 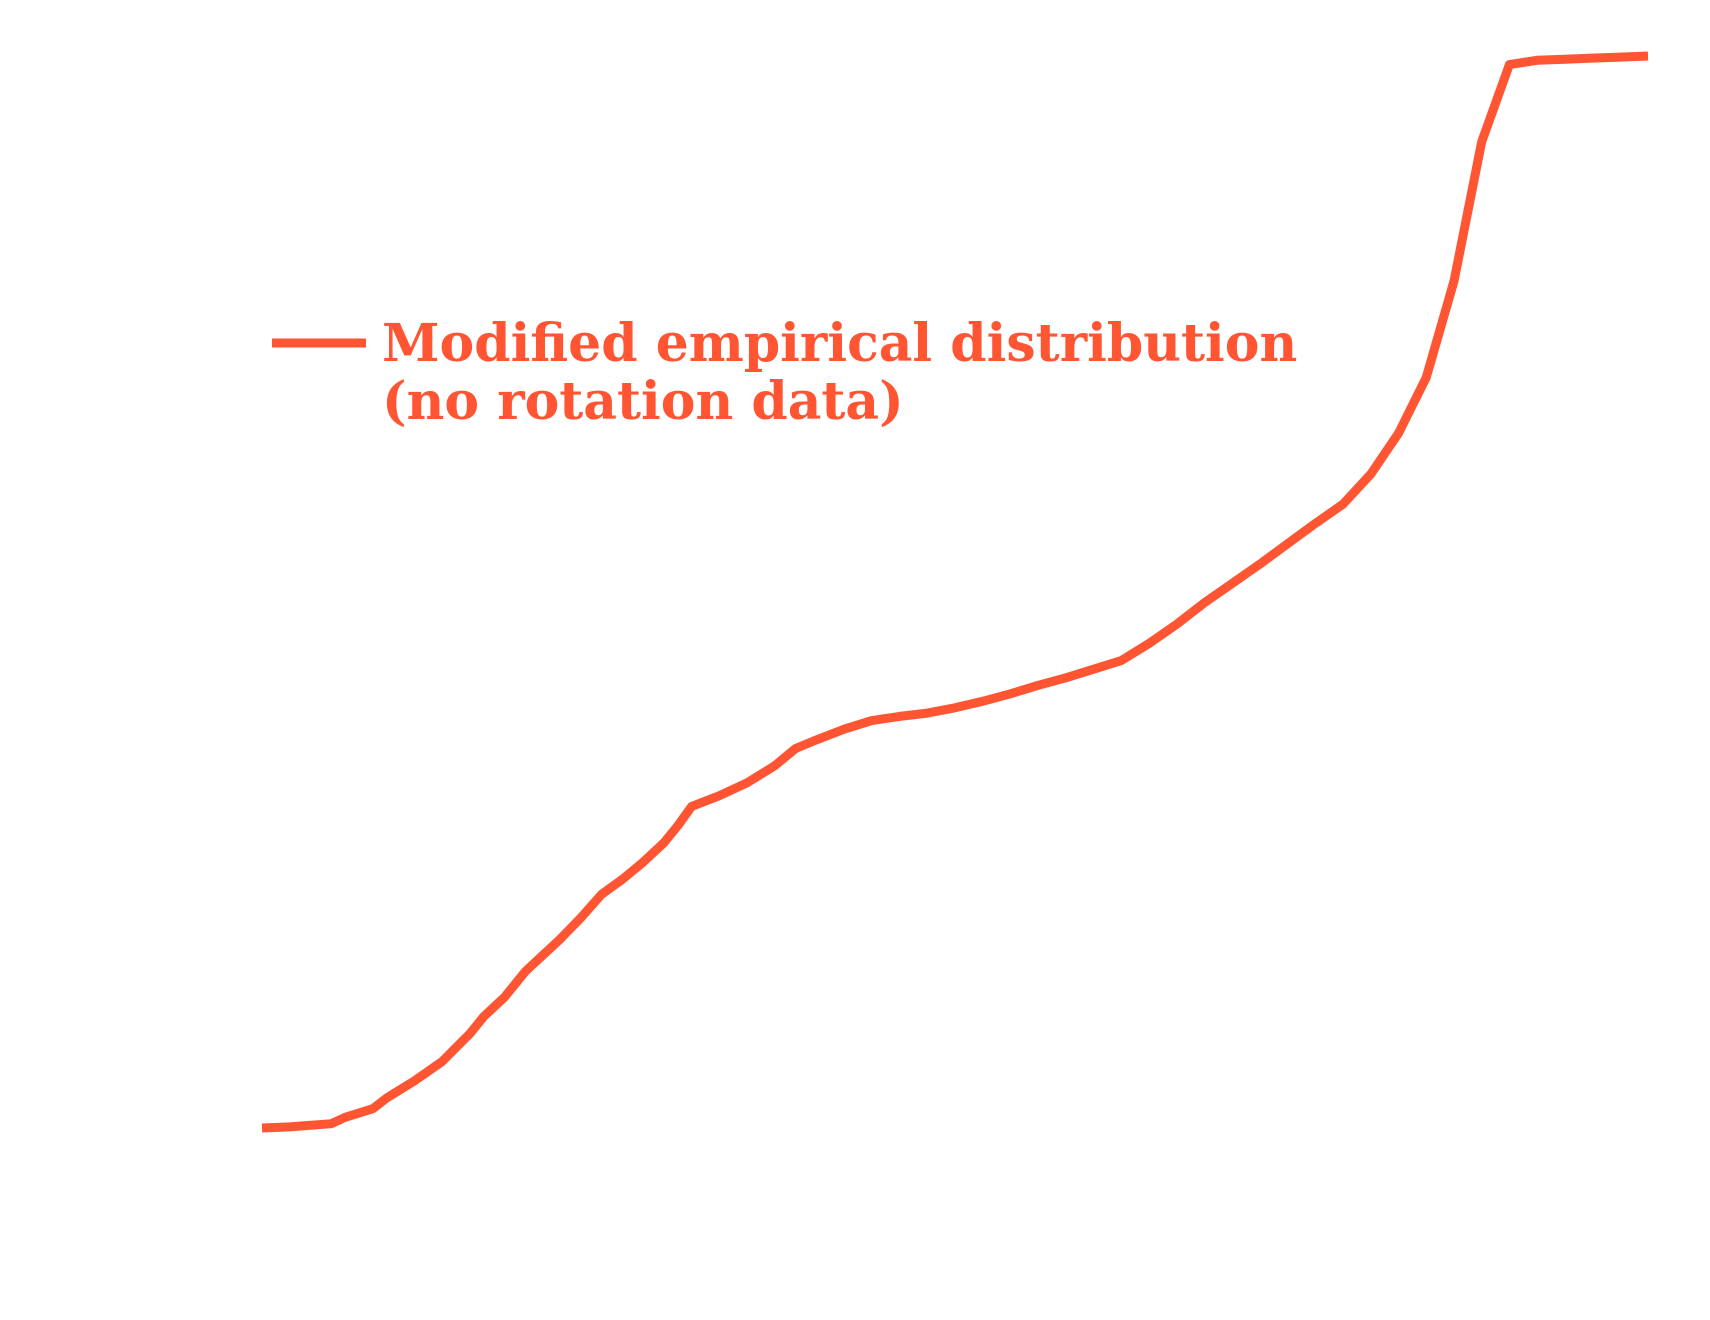 What do you see at coordinates (643, 401) in the screenshot?
I see `legend-label-line-2: (no rotation data)` at bounding box center [643, 401].